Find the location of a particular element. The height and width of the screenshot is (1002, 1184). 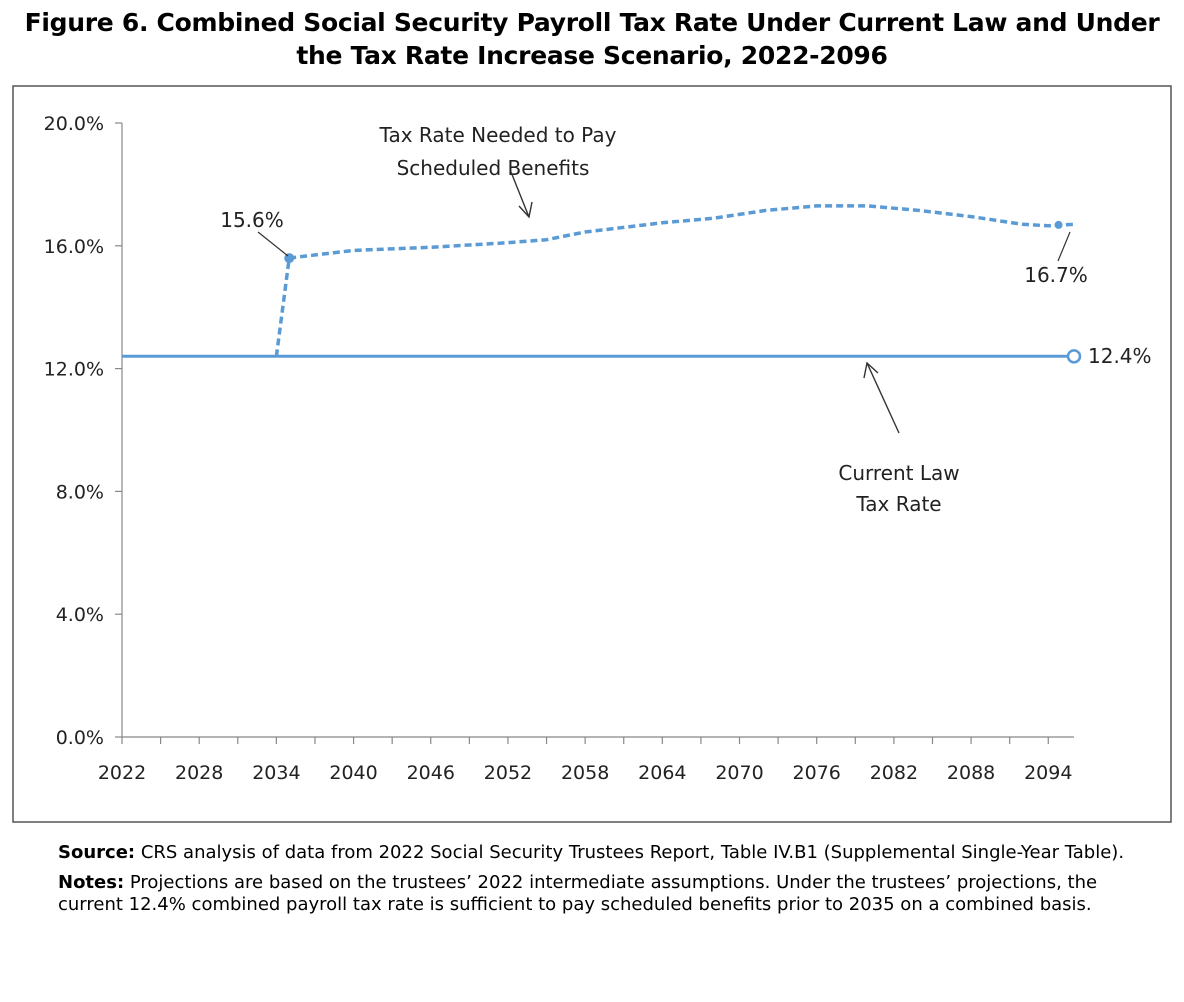

annotation-current-line2: Tax Rate is located at coordinates (898, 504).